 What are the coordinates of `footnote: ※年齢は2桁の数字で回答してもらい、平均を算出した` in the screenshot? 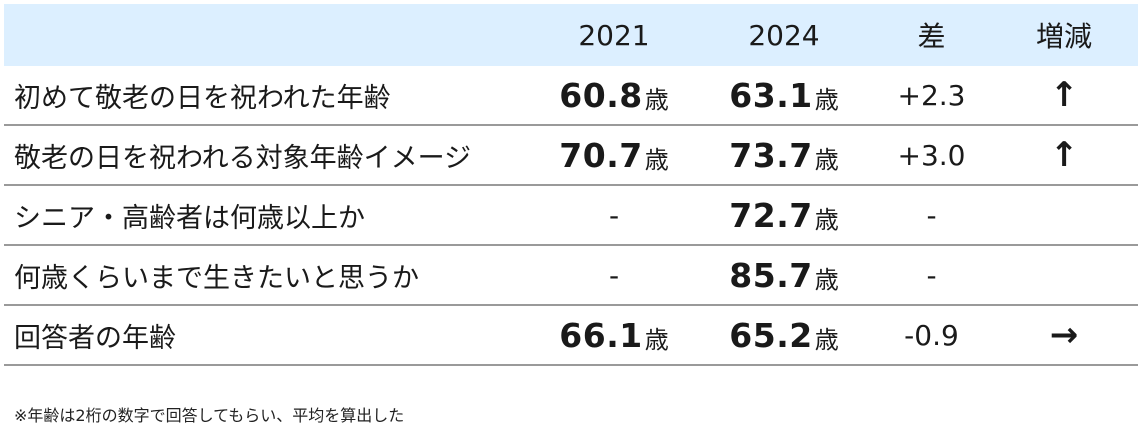 It's located at (209, 415).